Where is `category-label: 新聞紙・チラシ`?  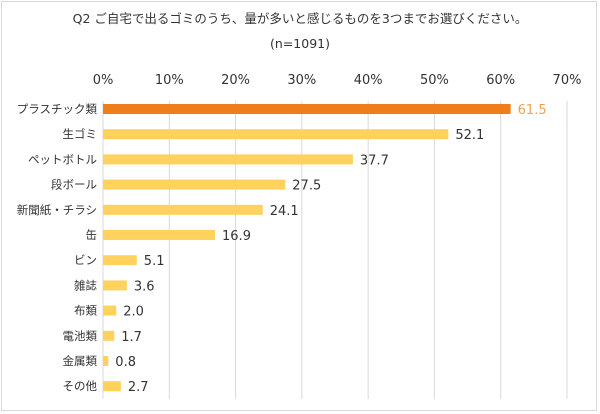 category-label: 新聞紙・チラシ is located at coordinates (57, 210).